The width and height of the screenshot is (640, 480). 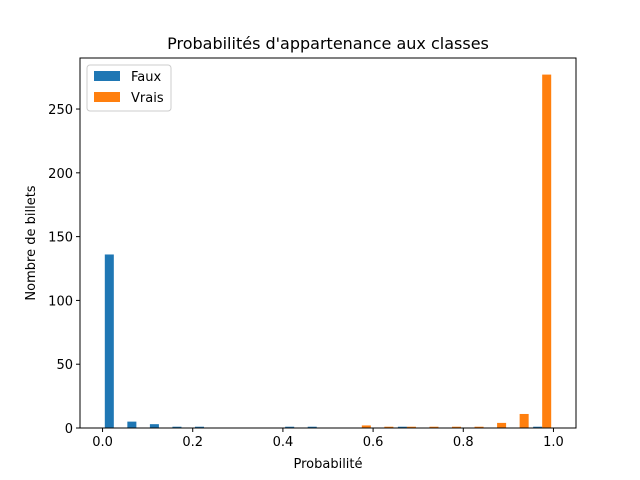 I want to click on x-axis-ticks: 0.0 0.2 0.4 0.6 0.8 1.0, so click(x=328, y=439).